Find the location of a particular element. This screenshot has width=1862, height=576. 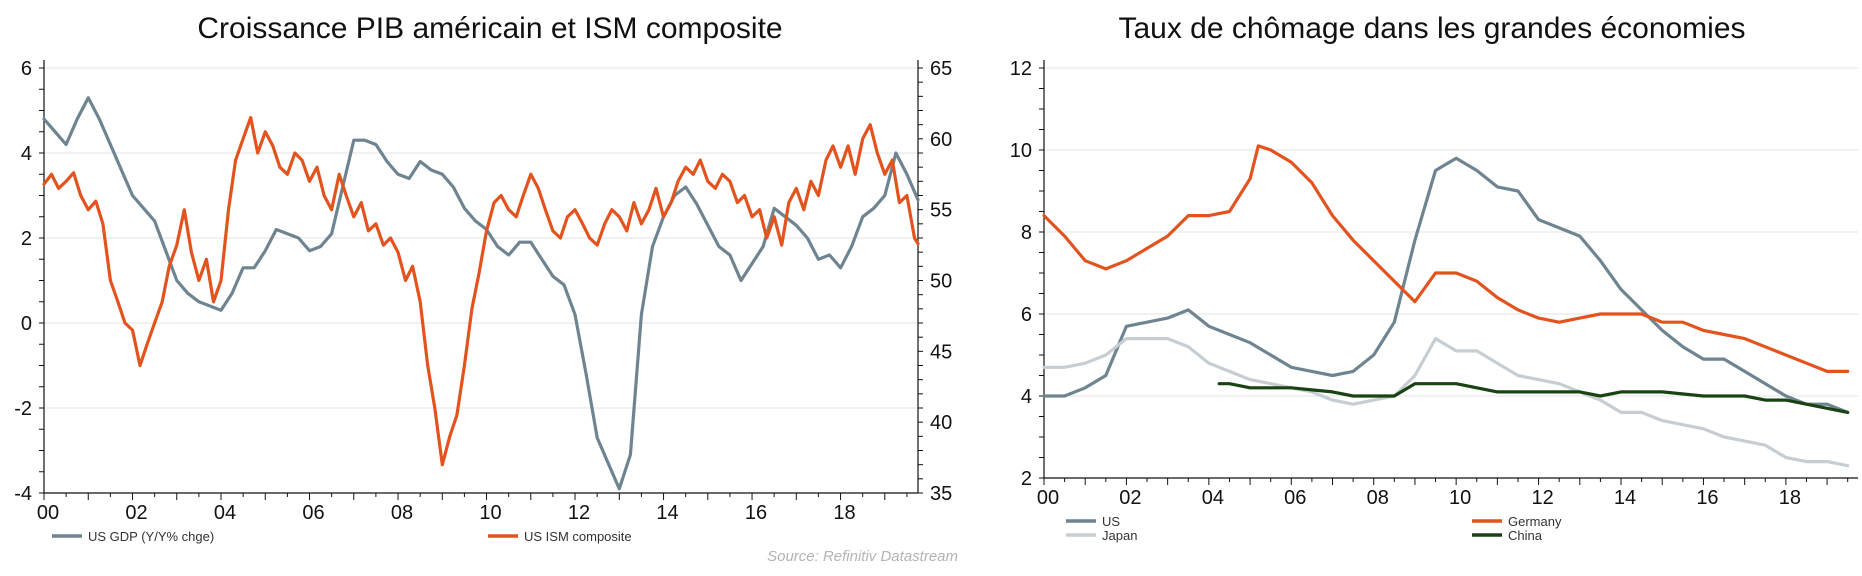

y-tick-label: 10 is located at coordinates (1021, 151).